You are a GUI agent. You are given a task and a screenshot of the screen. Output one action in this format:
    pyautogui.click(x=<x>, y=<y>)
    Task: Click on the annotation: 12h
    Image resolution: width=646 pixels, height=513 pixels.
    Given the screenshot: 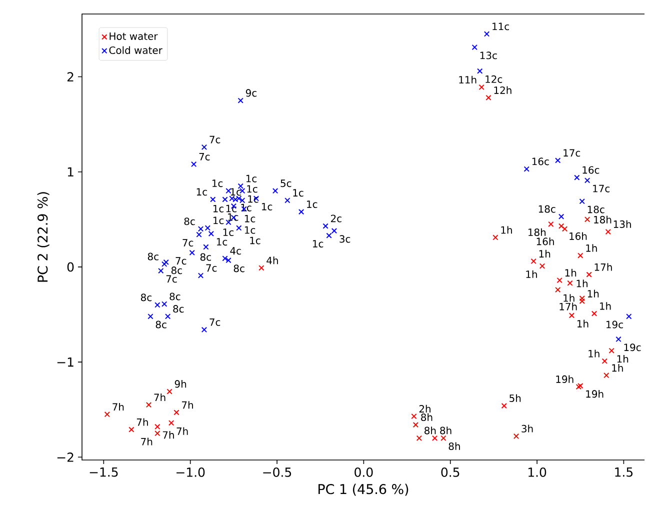 What is the action you would take?
    pyautogui.click(x=503, y=90)
    